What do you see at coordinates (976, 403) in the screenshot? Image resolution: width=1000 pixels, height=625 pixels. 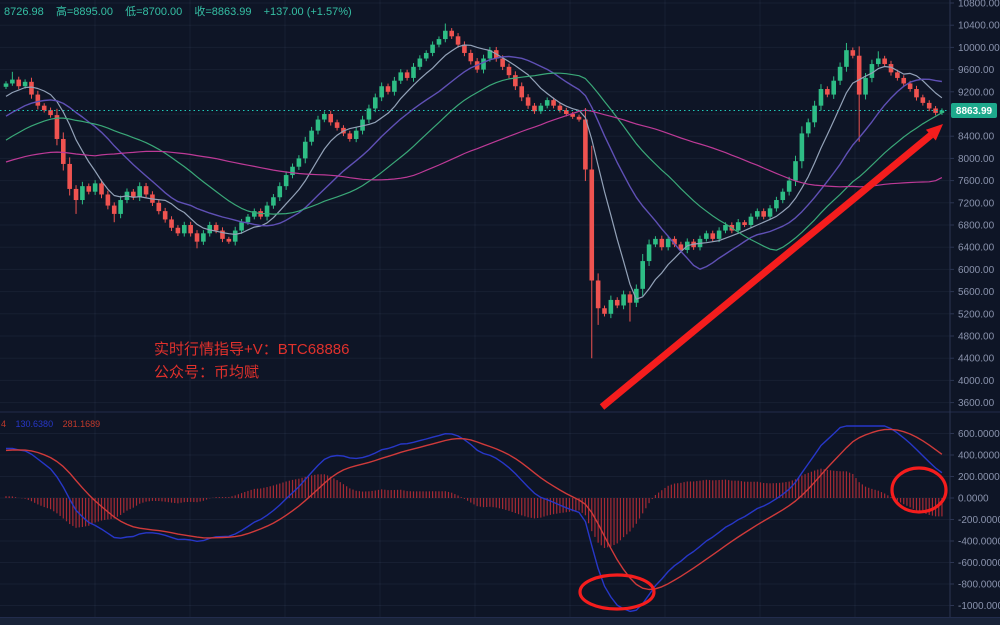 I see `svg-text: 3600.00` at bounding box center [976, 403].